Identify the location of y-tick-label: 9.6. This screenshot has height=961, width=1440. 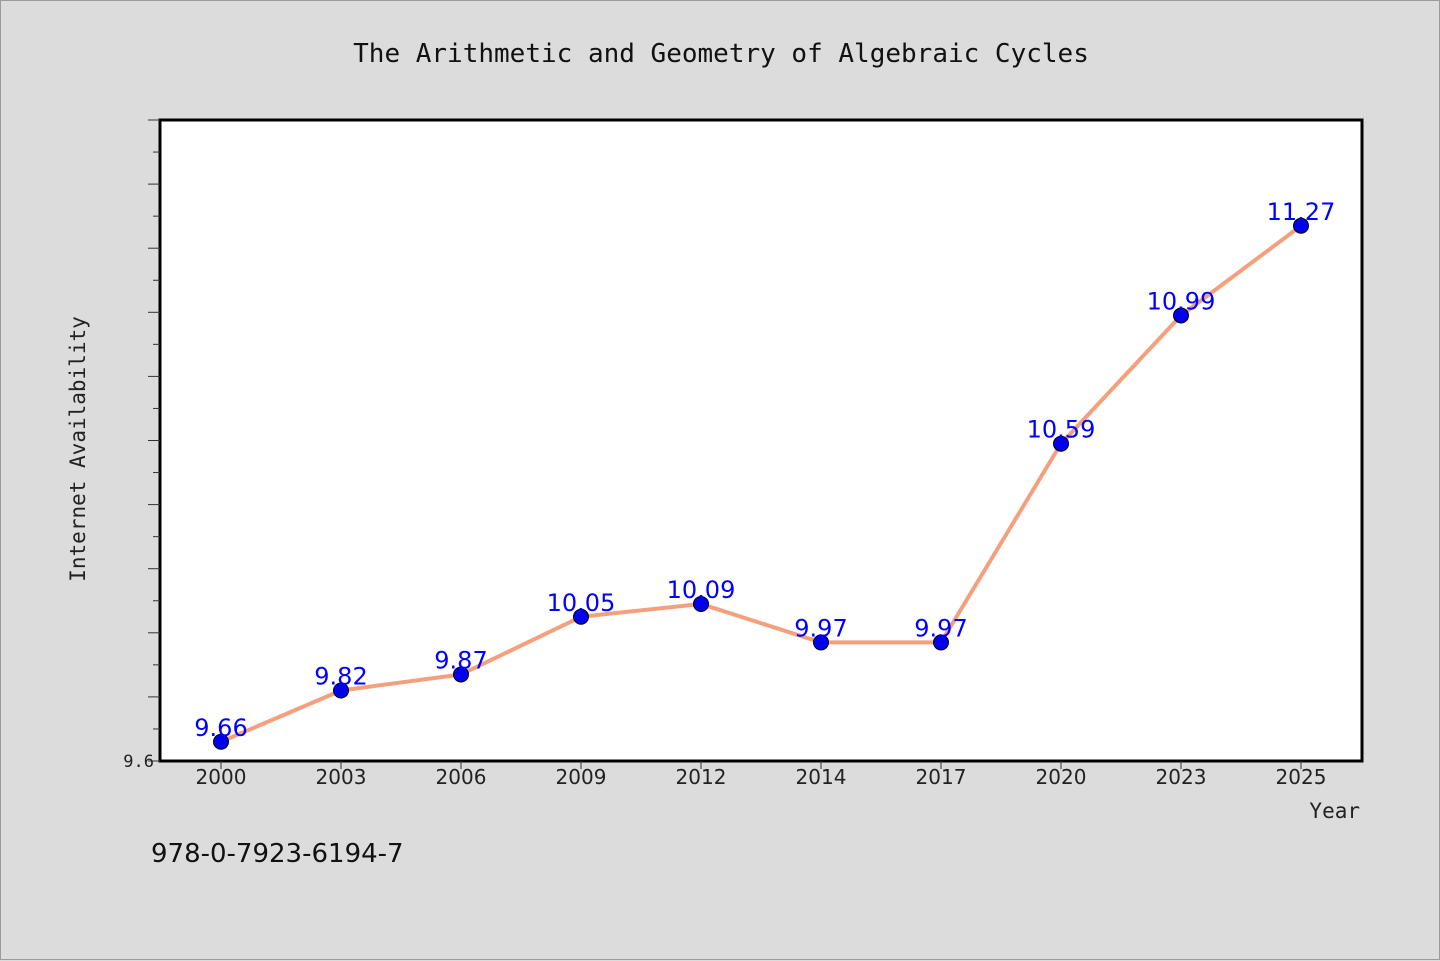
(138, 762).